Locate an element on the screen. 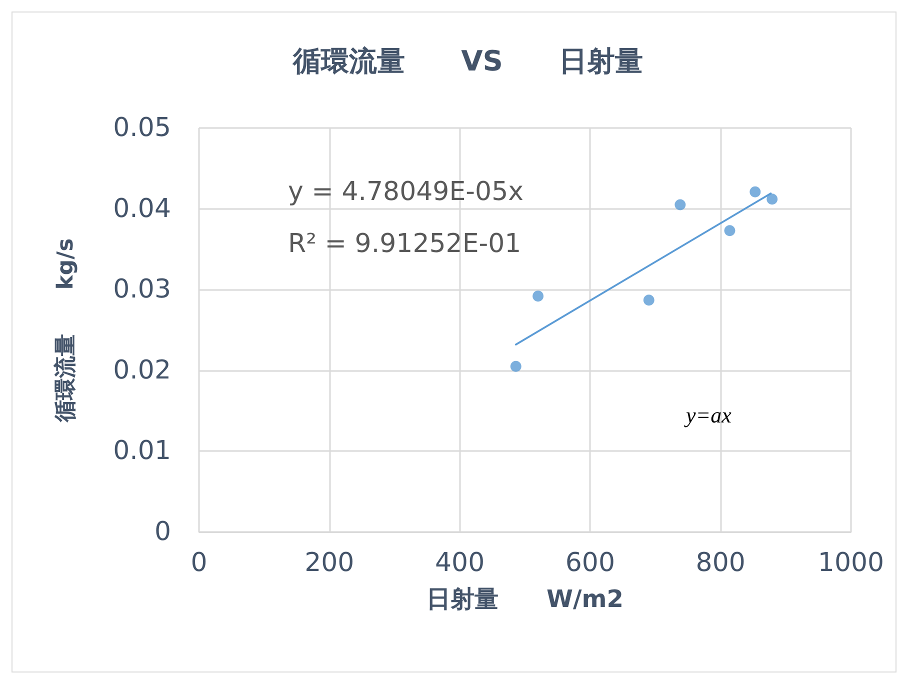 Image resolution: width=906 pixels, height=675 pixels. chart-title: 循環流量 VS 日射量 is located at coordinates (467, 61).